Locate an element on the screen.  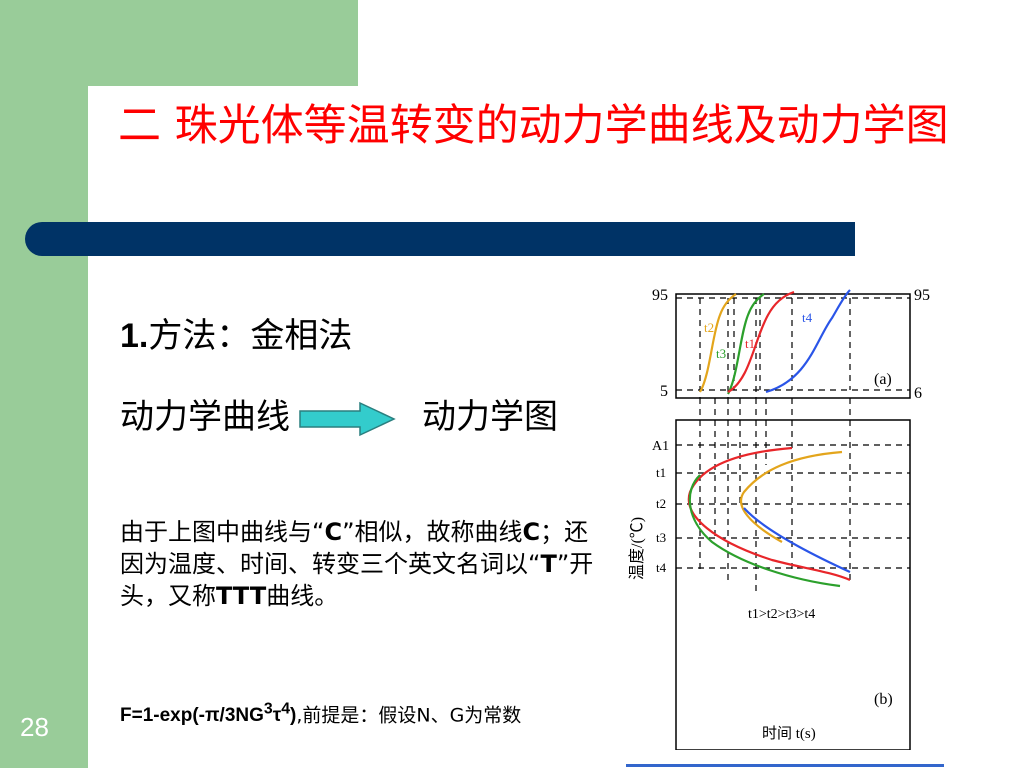
curve-label-t3: t3 is located at coordinates (721, 353).